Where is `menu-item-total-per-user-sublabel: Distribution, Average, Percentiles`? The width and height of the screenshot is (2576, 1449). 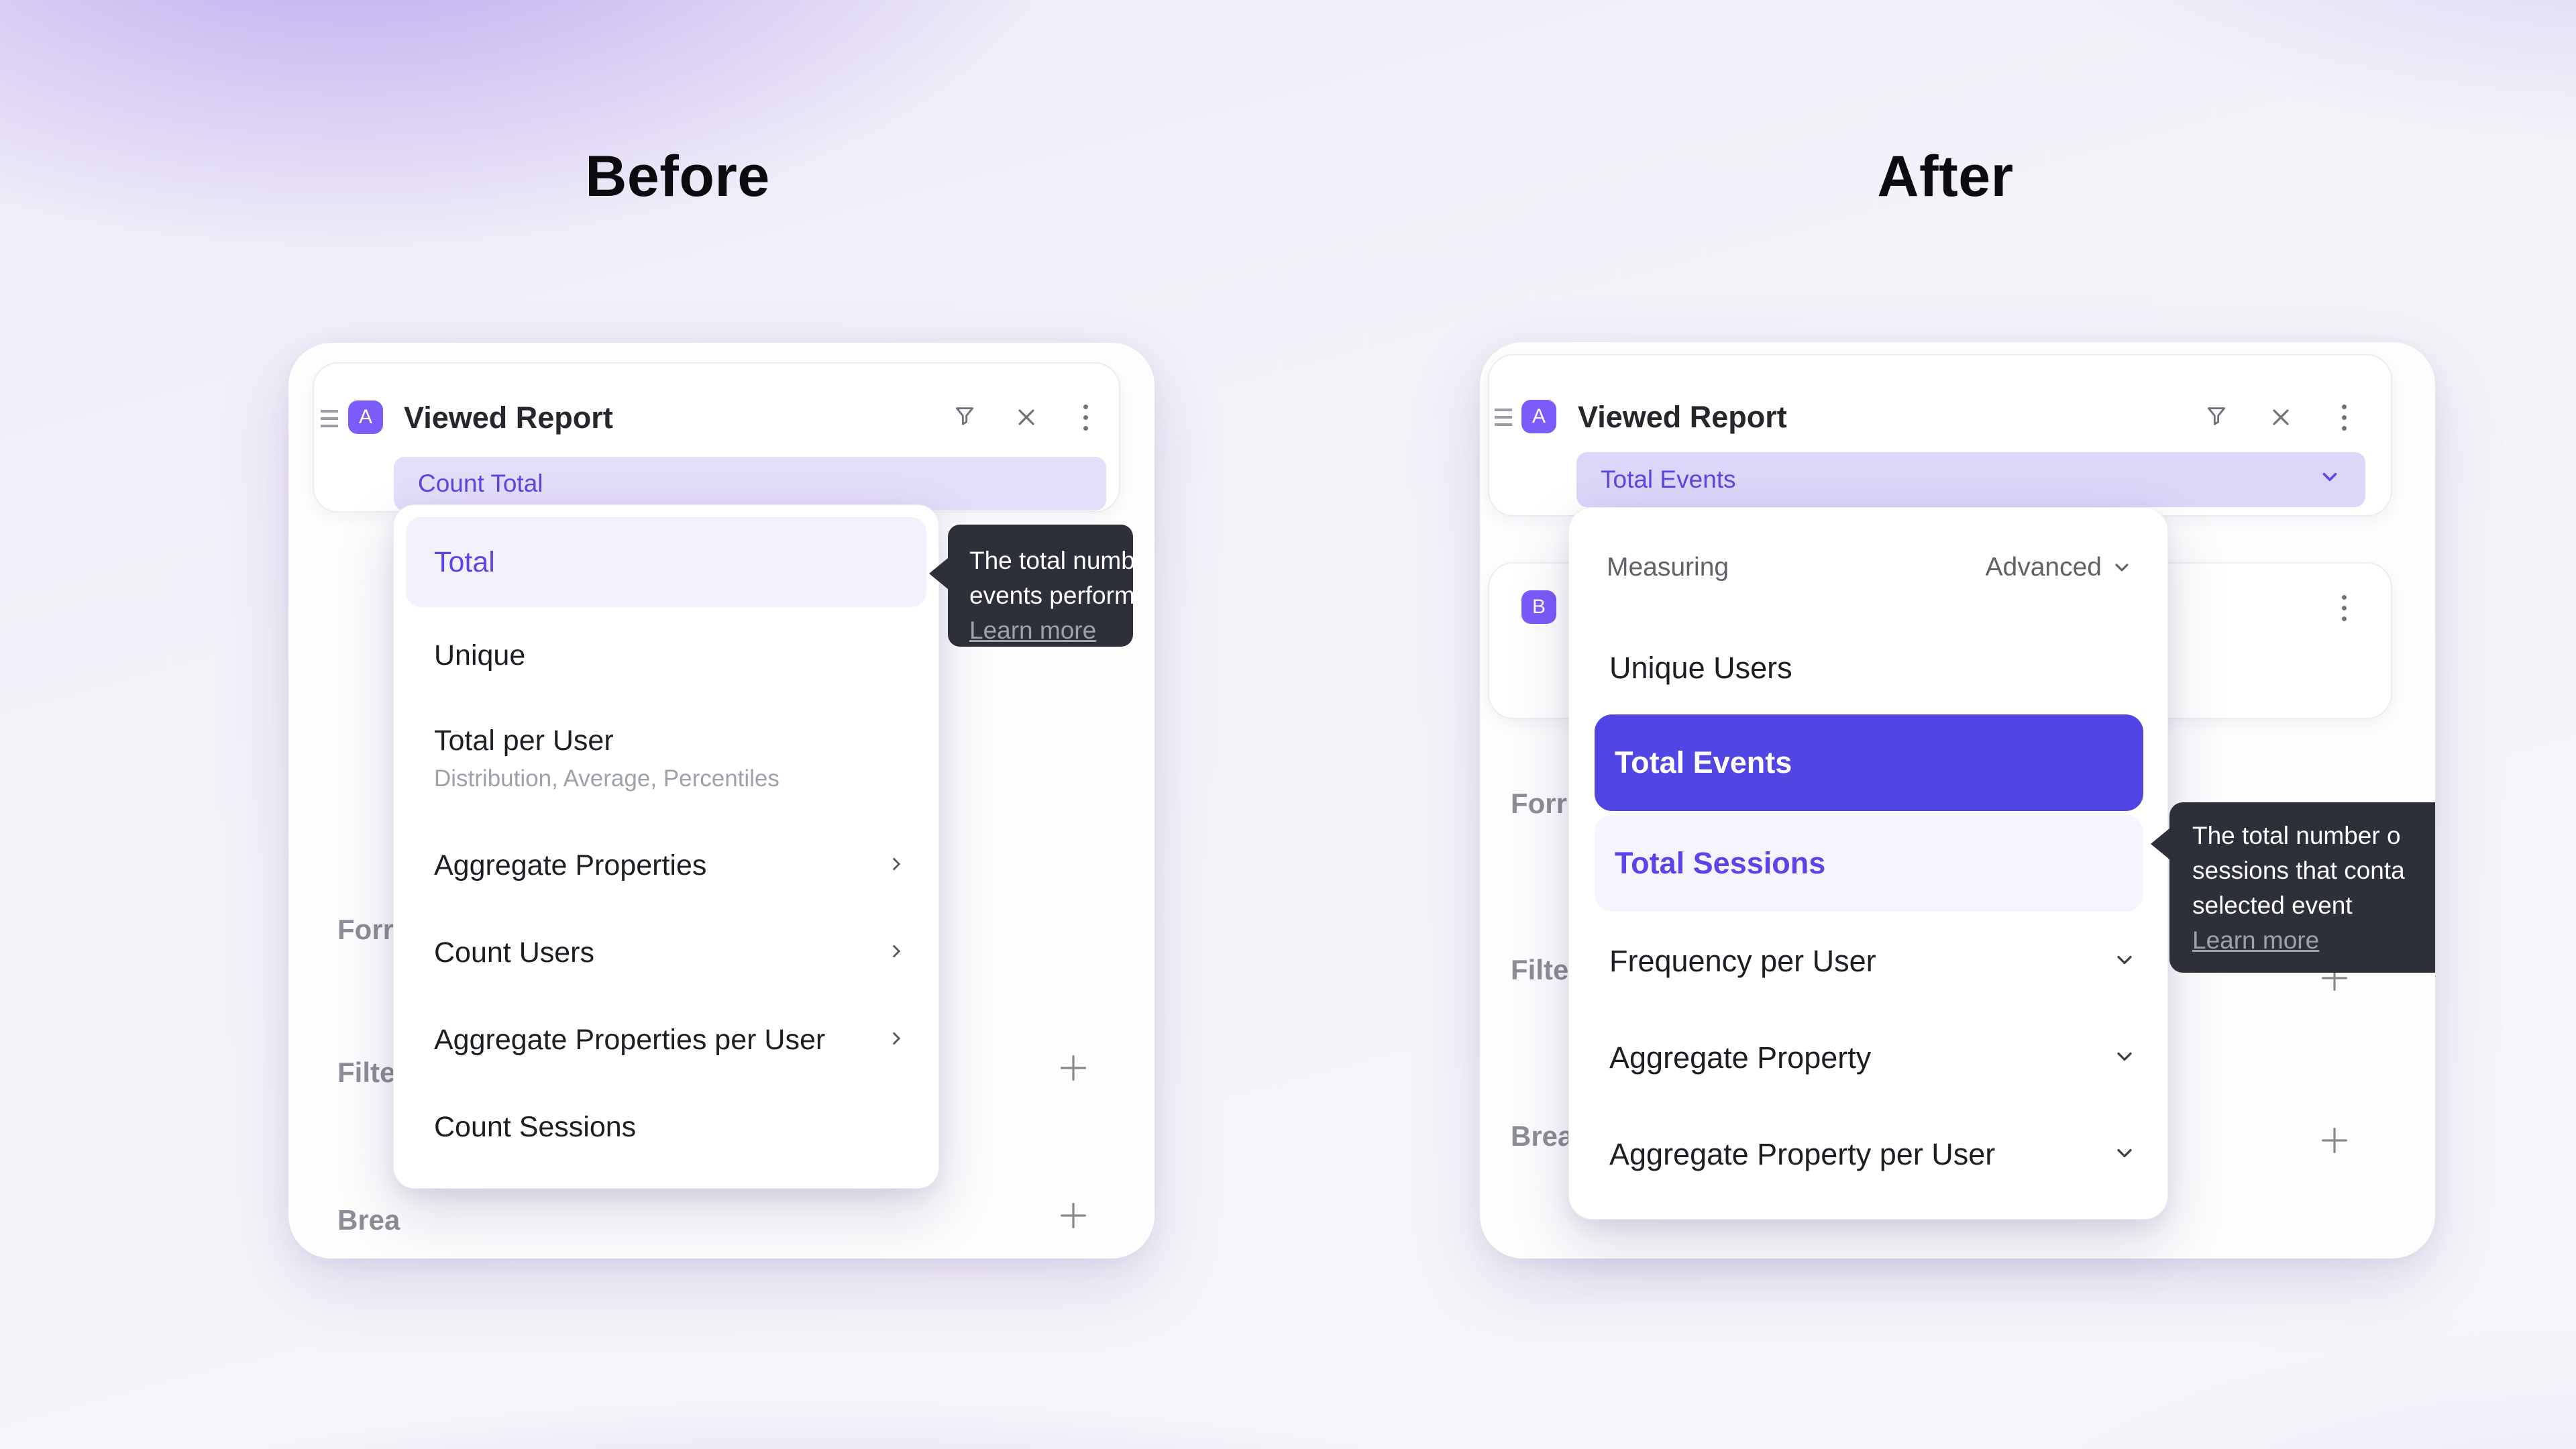
menu-item-total-per-user-sublabel: Distribution, Average, Percentiles is located at coordinates (607, 778).